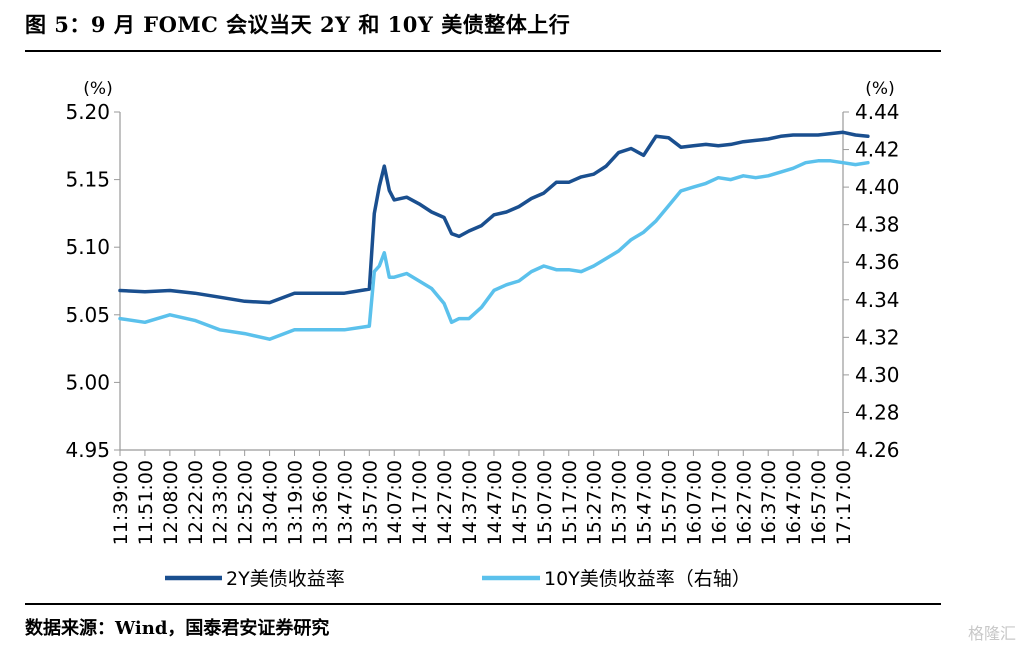 The image size is (1028, 651). I want to click on x-tick-label: 15:47:00, so click(645, 502).